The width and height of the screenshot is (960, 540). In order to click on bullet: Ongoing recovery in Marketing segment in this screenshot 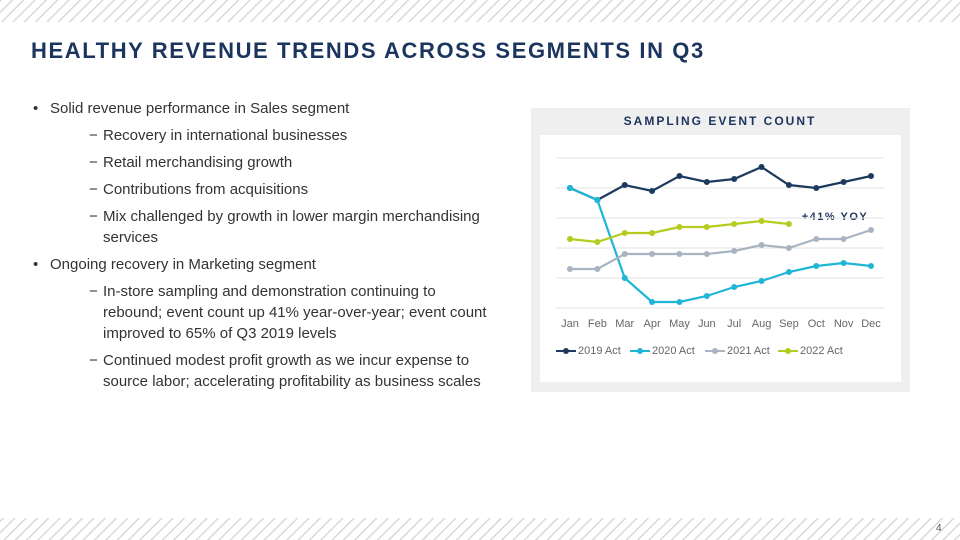, I will do `click(268, 264)`.